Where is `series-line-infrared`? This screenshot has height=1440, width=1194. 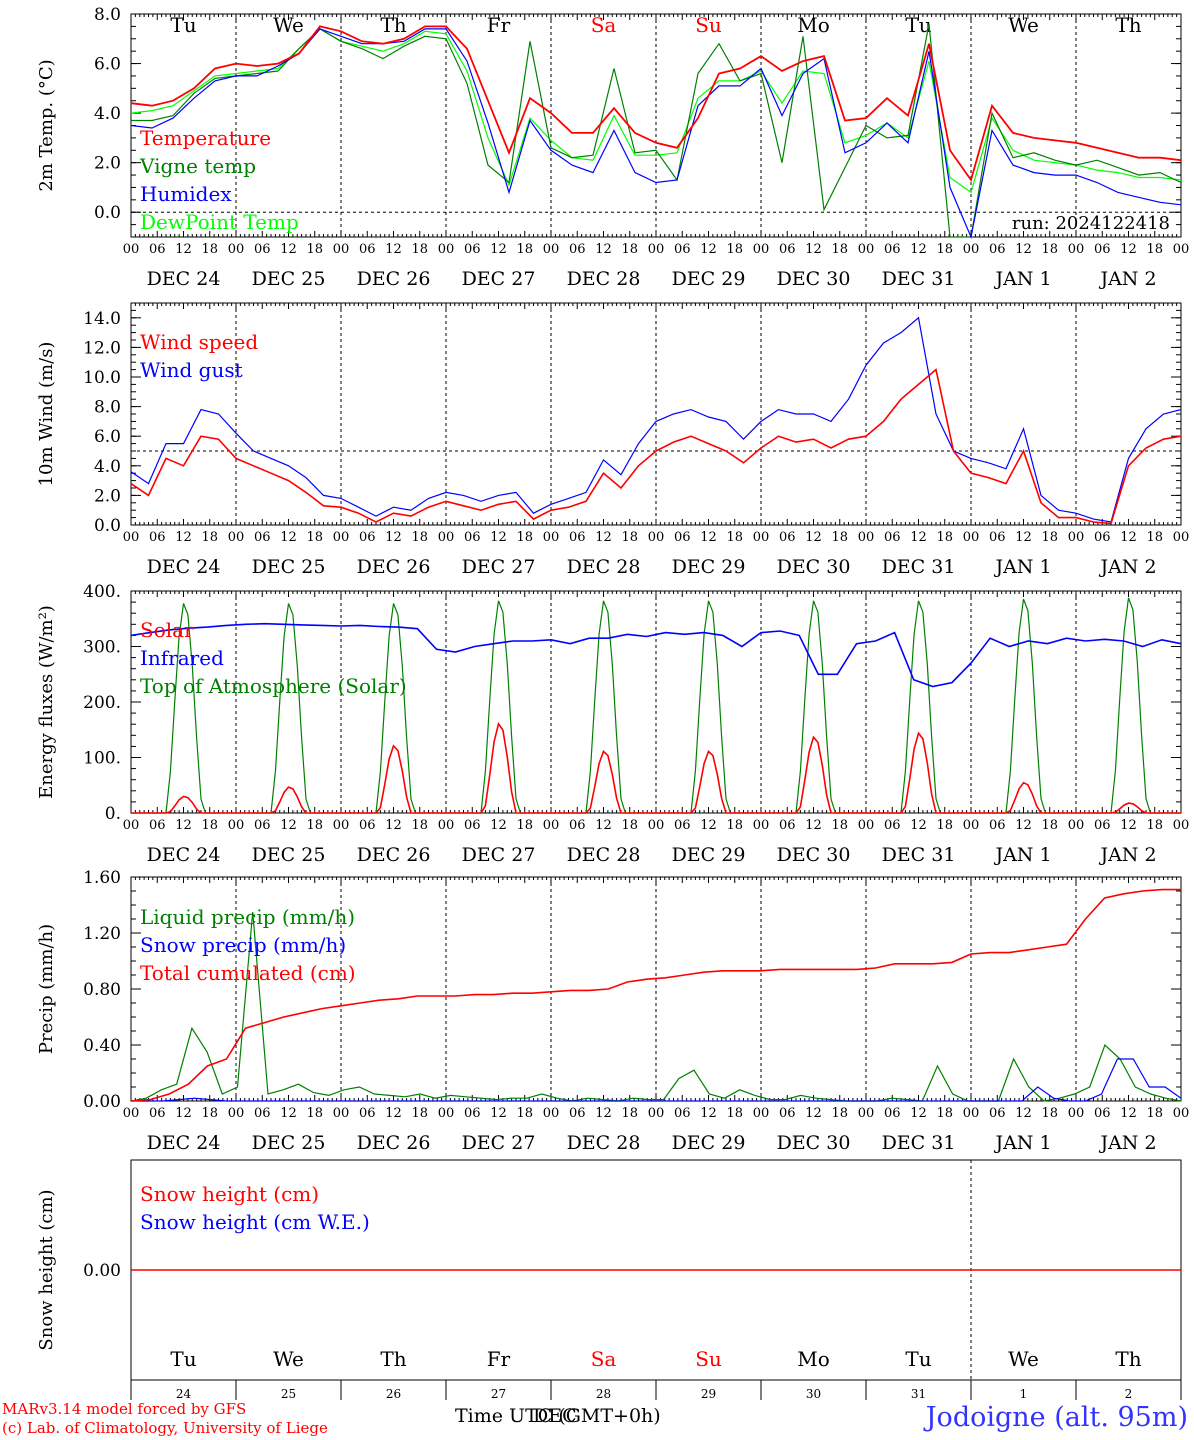
series-line-infrared is located at coordinates (656, 655).